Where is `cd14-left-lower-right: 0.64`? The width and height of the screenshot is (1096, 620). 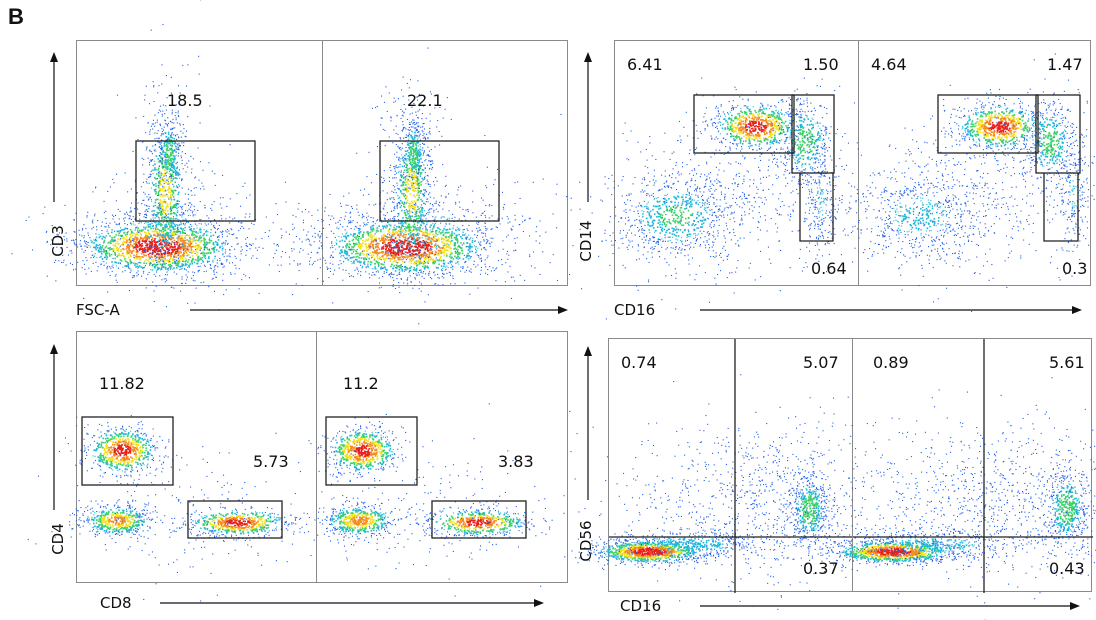
cd14-left-lower-right: 0.64 is located at coordinates (829, 268).